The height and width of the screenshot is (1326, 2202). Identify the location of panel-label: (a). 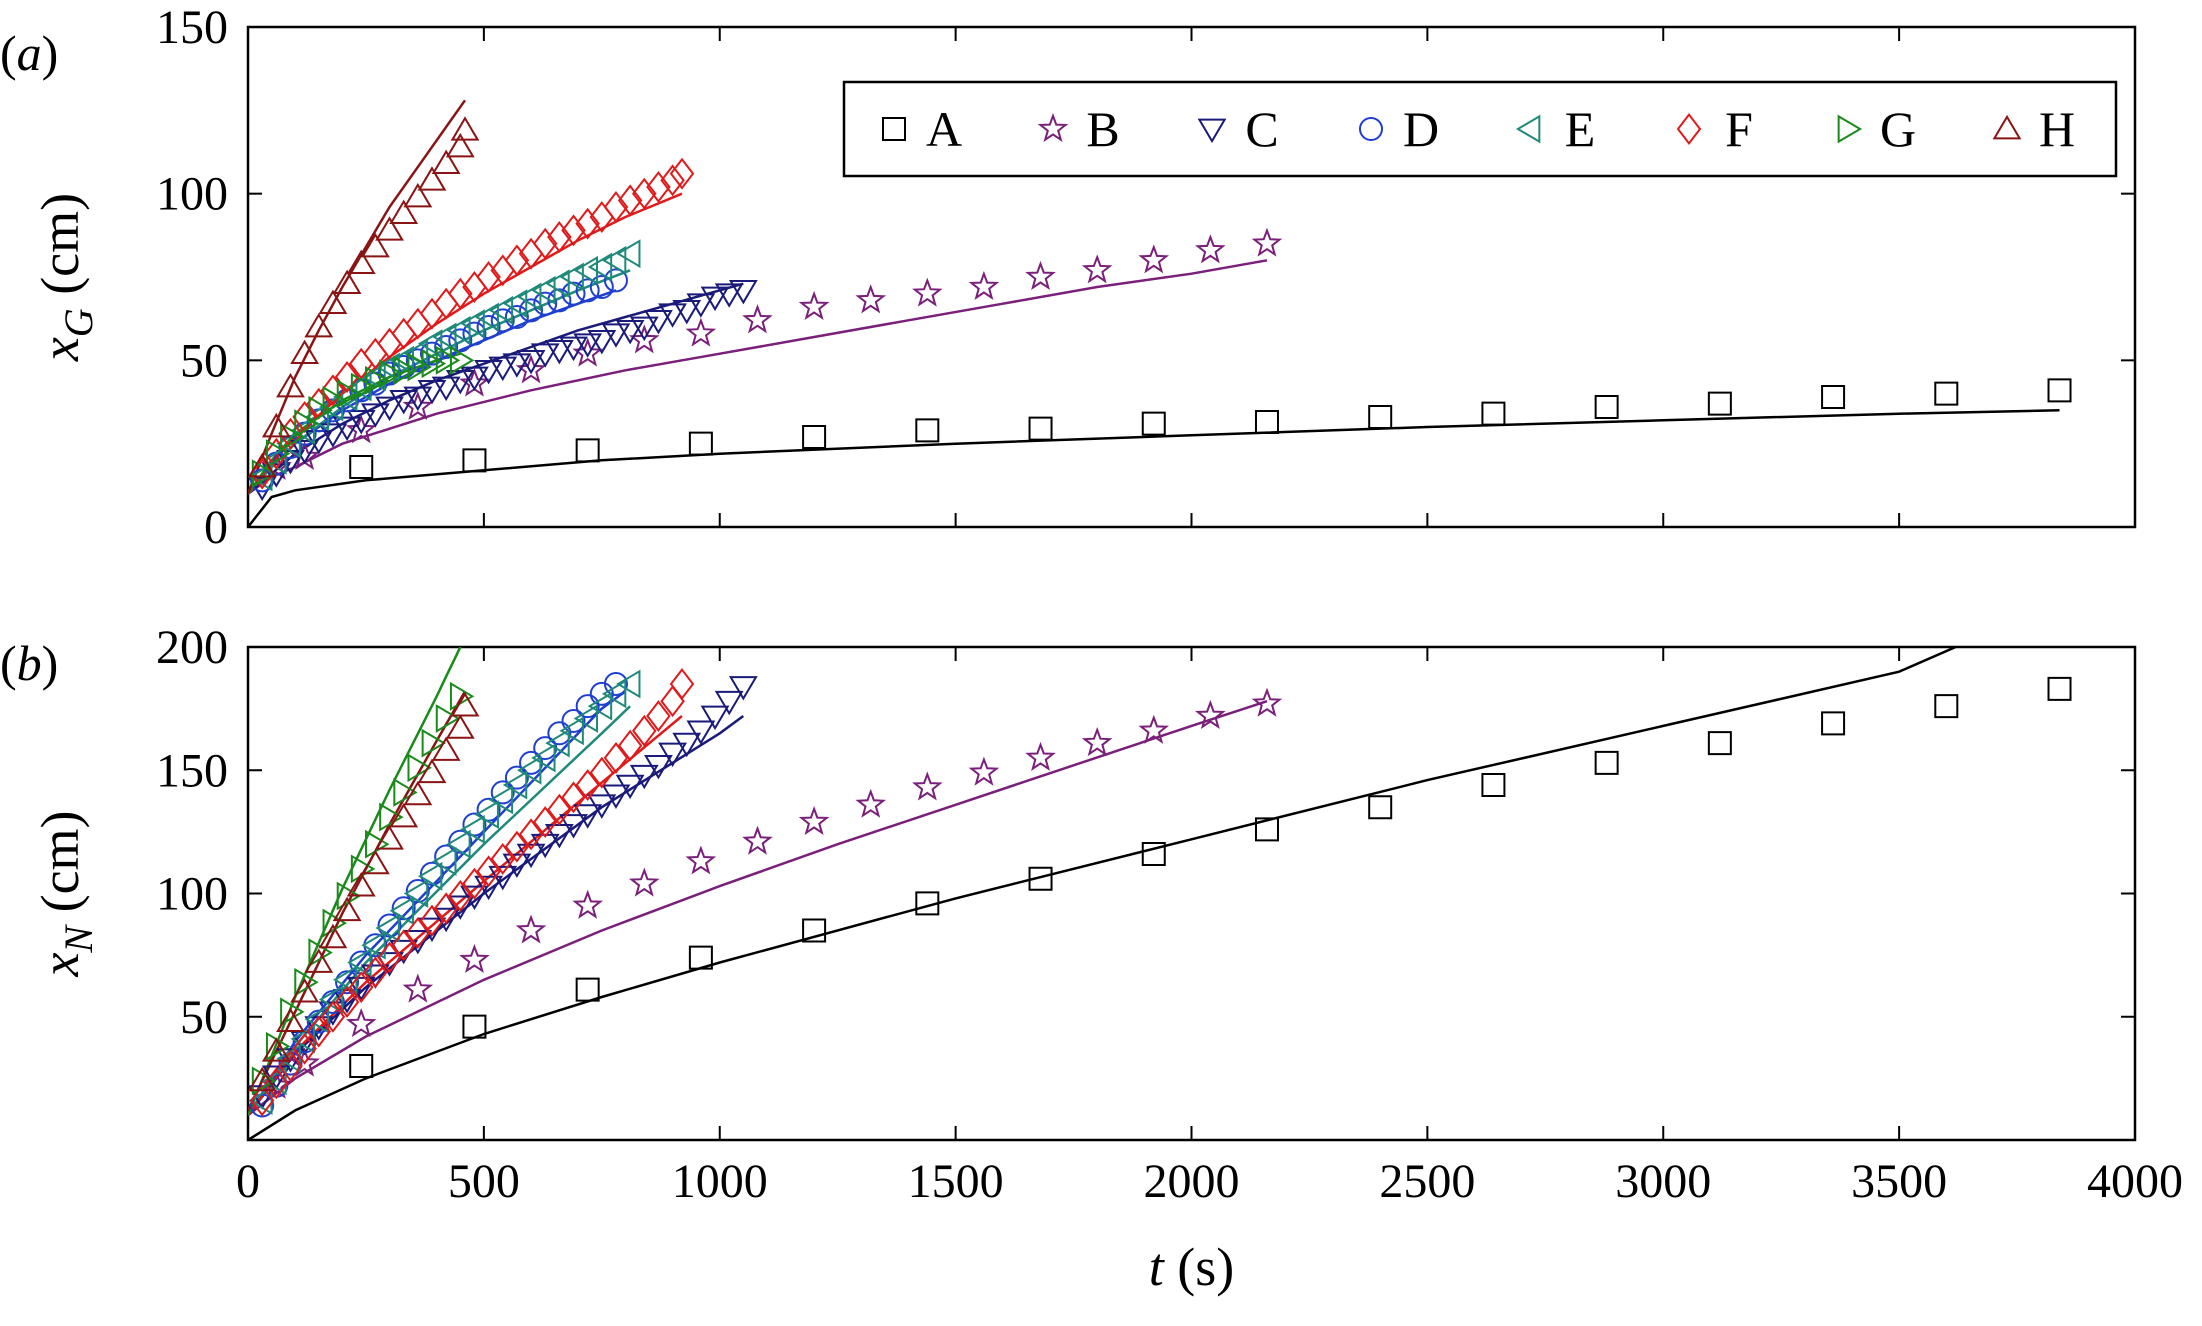
(29, 53).